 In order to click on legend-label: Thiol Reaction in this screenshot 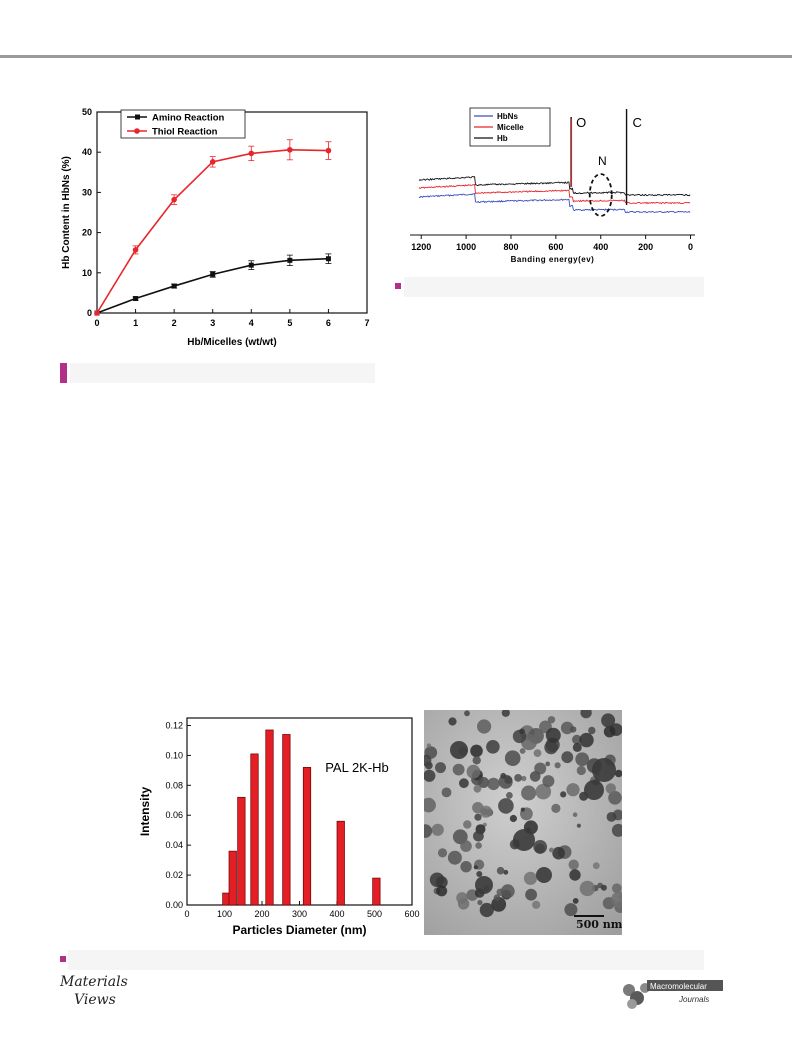, I will do `click(185, 132)`.